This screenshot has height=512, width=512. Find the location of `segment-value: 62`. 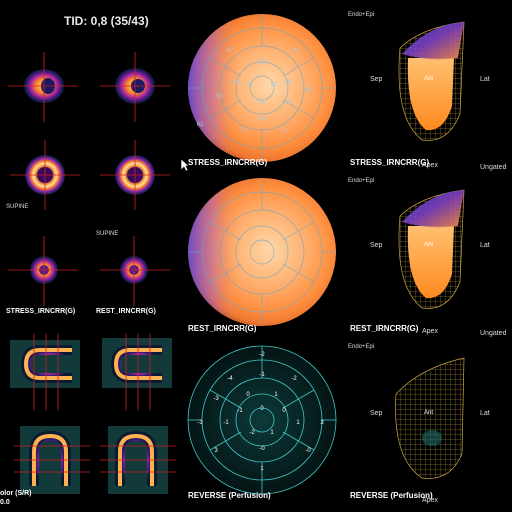

segment-value: 62 is located at coordinates (200, 125).